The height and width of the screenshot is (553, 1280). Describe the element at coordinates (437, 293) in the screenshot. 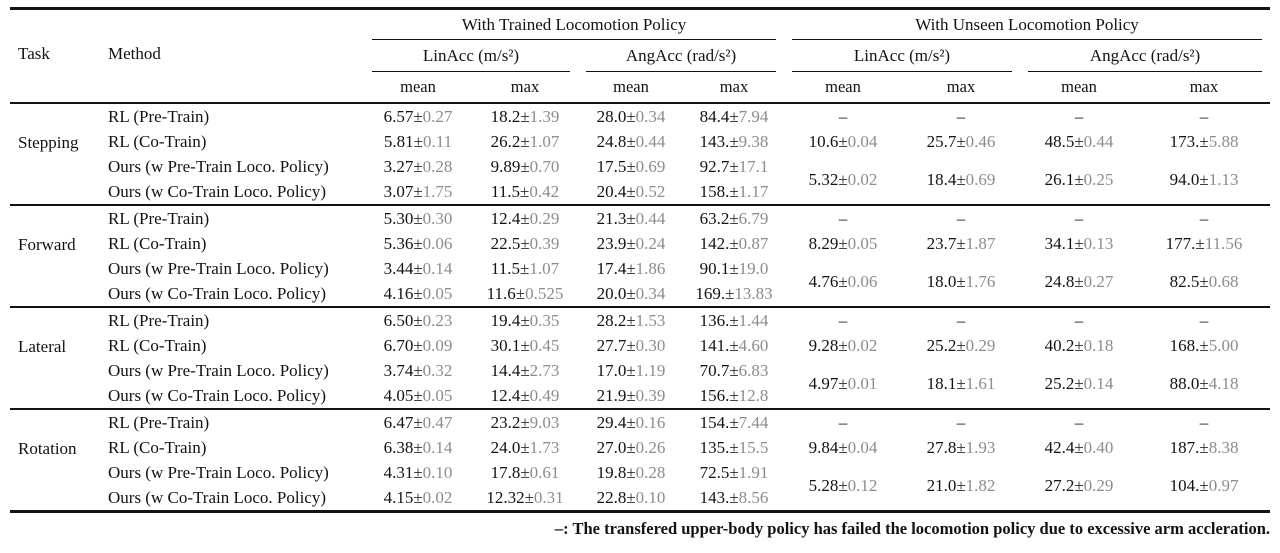

I see `value-std: 0.05` at that location.